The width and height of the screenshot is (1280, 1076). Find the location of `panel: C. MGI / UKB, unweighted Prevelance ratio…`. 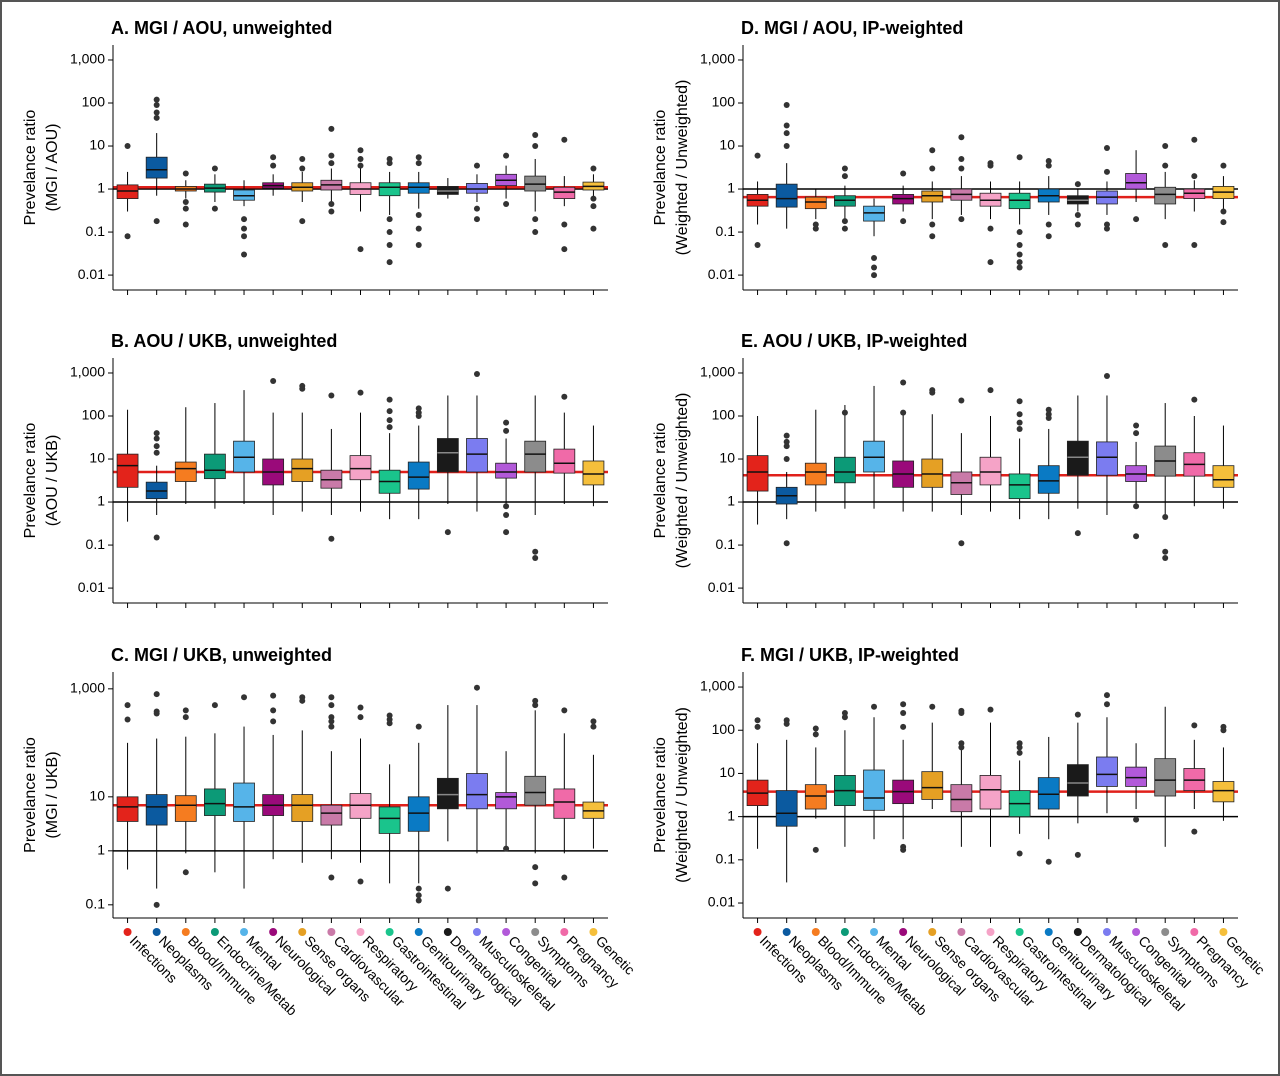

panel: C. MGI / UKB, unweighted Prevelance ratio… is located at coordinates (315, 784).